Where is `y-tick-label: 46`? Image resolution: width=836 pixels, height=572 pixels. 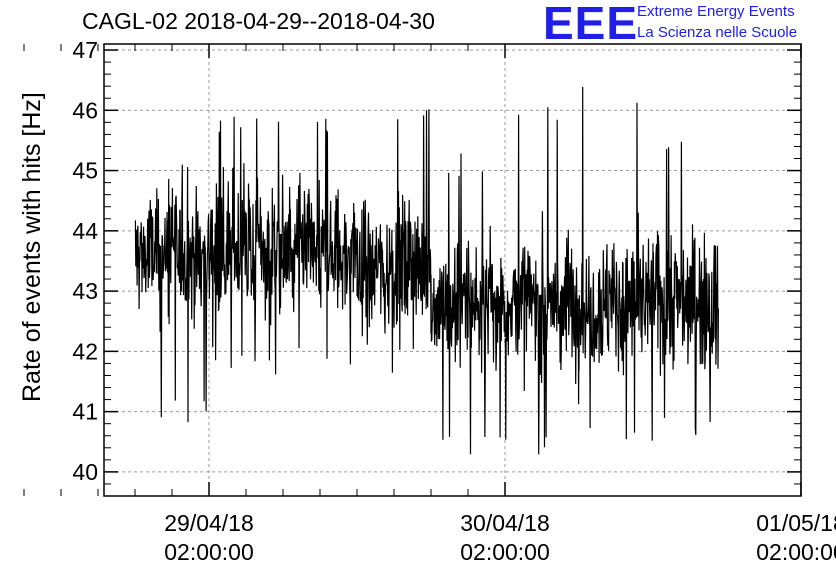 y-tick-label: 46 is located at coordinates (85, 110).